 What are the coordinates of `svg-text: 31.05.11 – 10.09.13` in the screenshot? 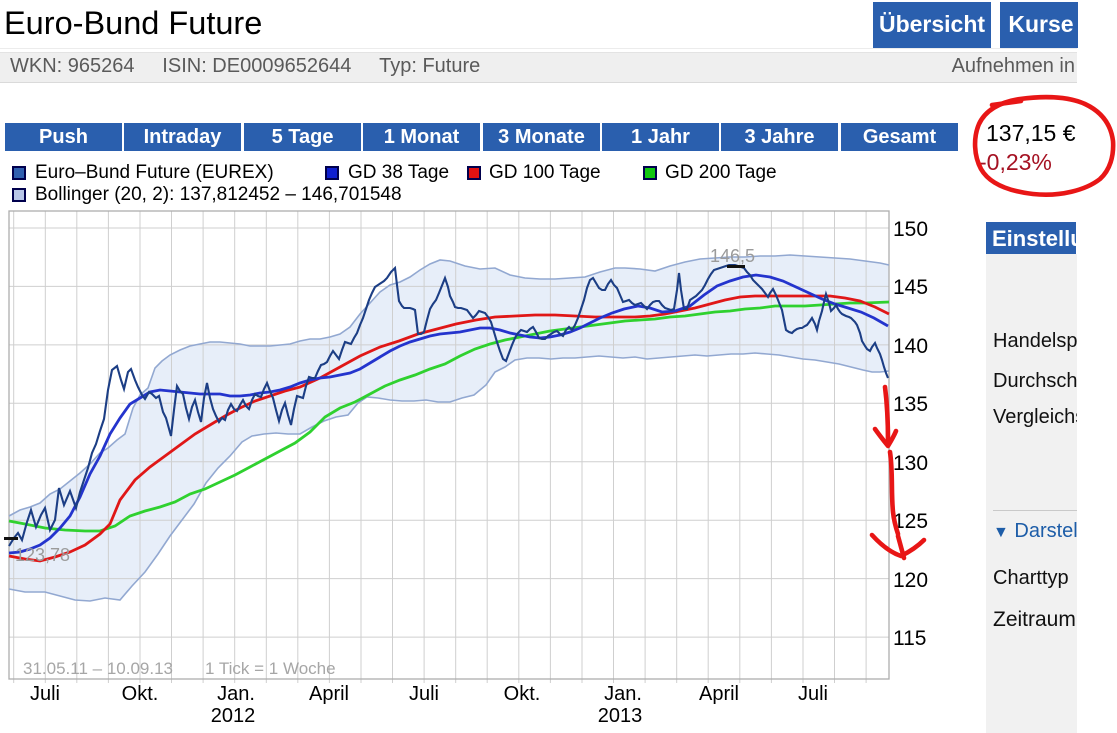 It's located at (98, 668).